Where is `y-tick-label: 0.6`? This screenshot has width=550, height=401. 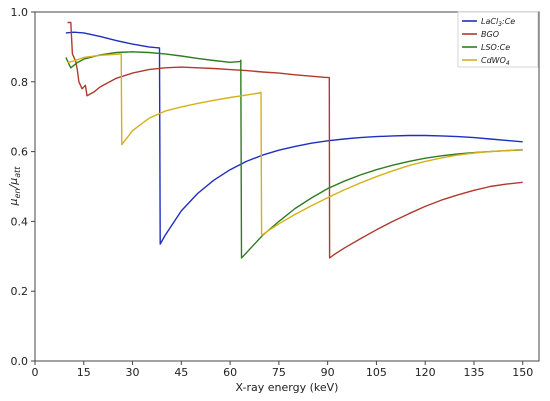
y-tick-label: 0.6 is located at coordinates (20, 152).